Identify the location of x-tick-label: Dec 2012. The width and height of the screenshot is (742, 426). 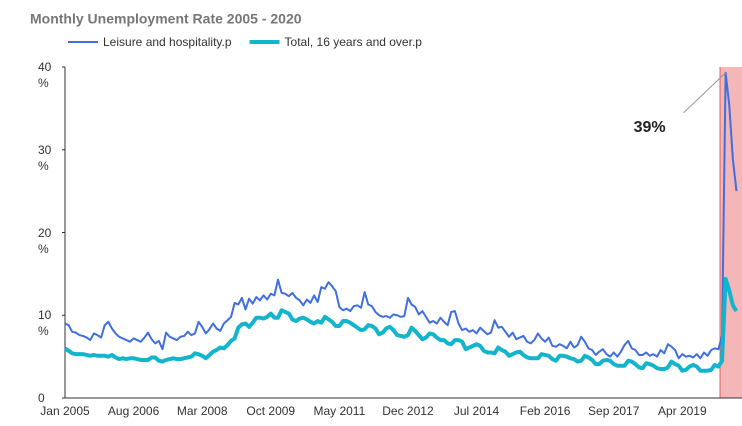
(408, 411).